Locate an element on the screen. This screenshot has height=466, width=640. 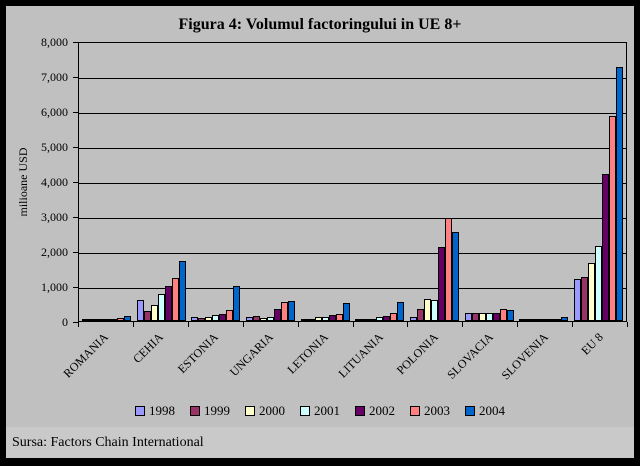
legend-label: 2004 is located at coordinates (492, 410).